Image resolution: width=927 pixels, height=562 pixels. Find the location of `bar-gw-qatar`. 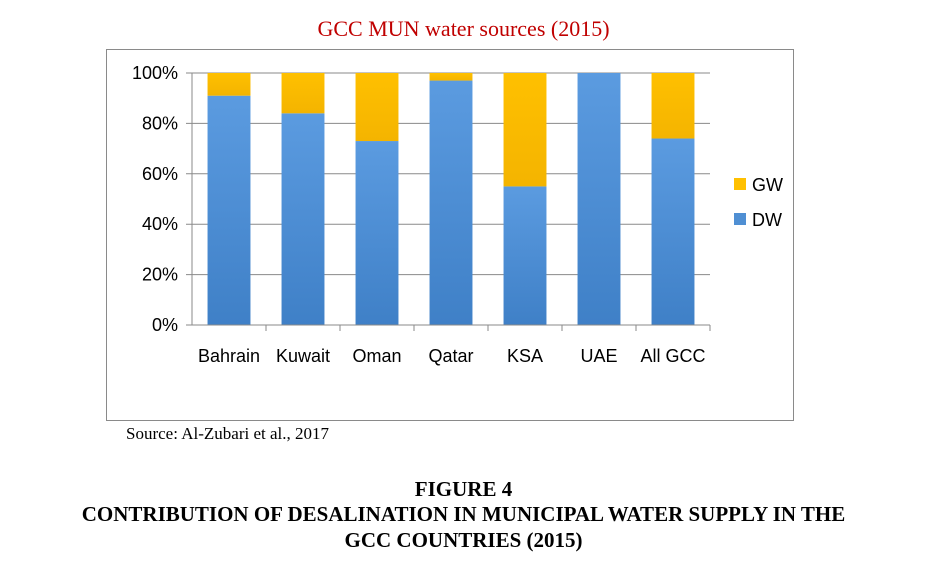

bar-gw-qatar is located at coordinates (451, 77).